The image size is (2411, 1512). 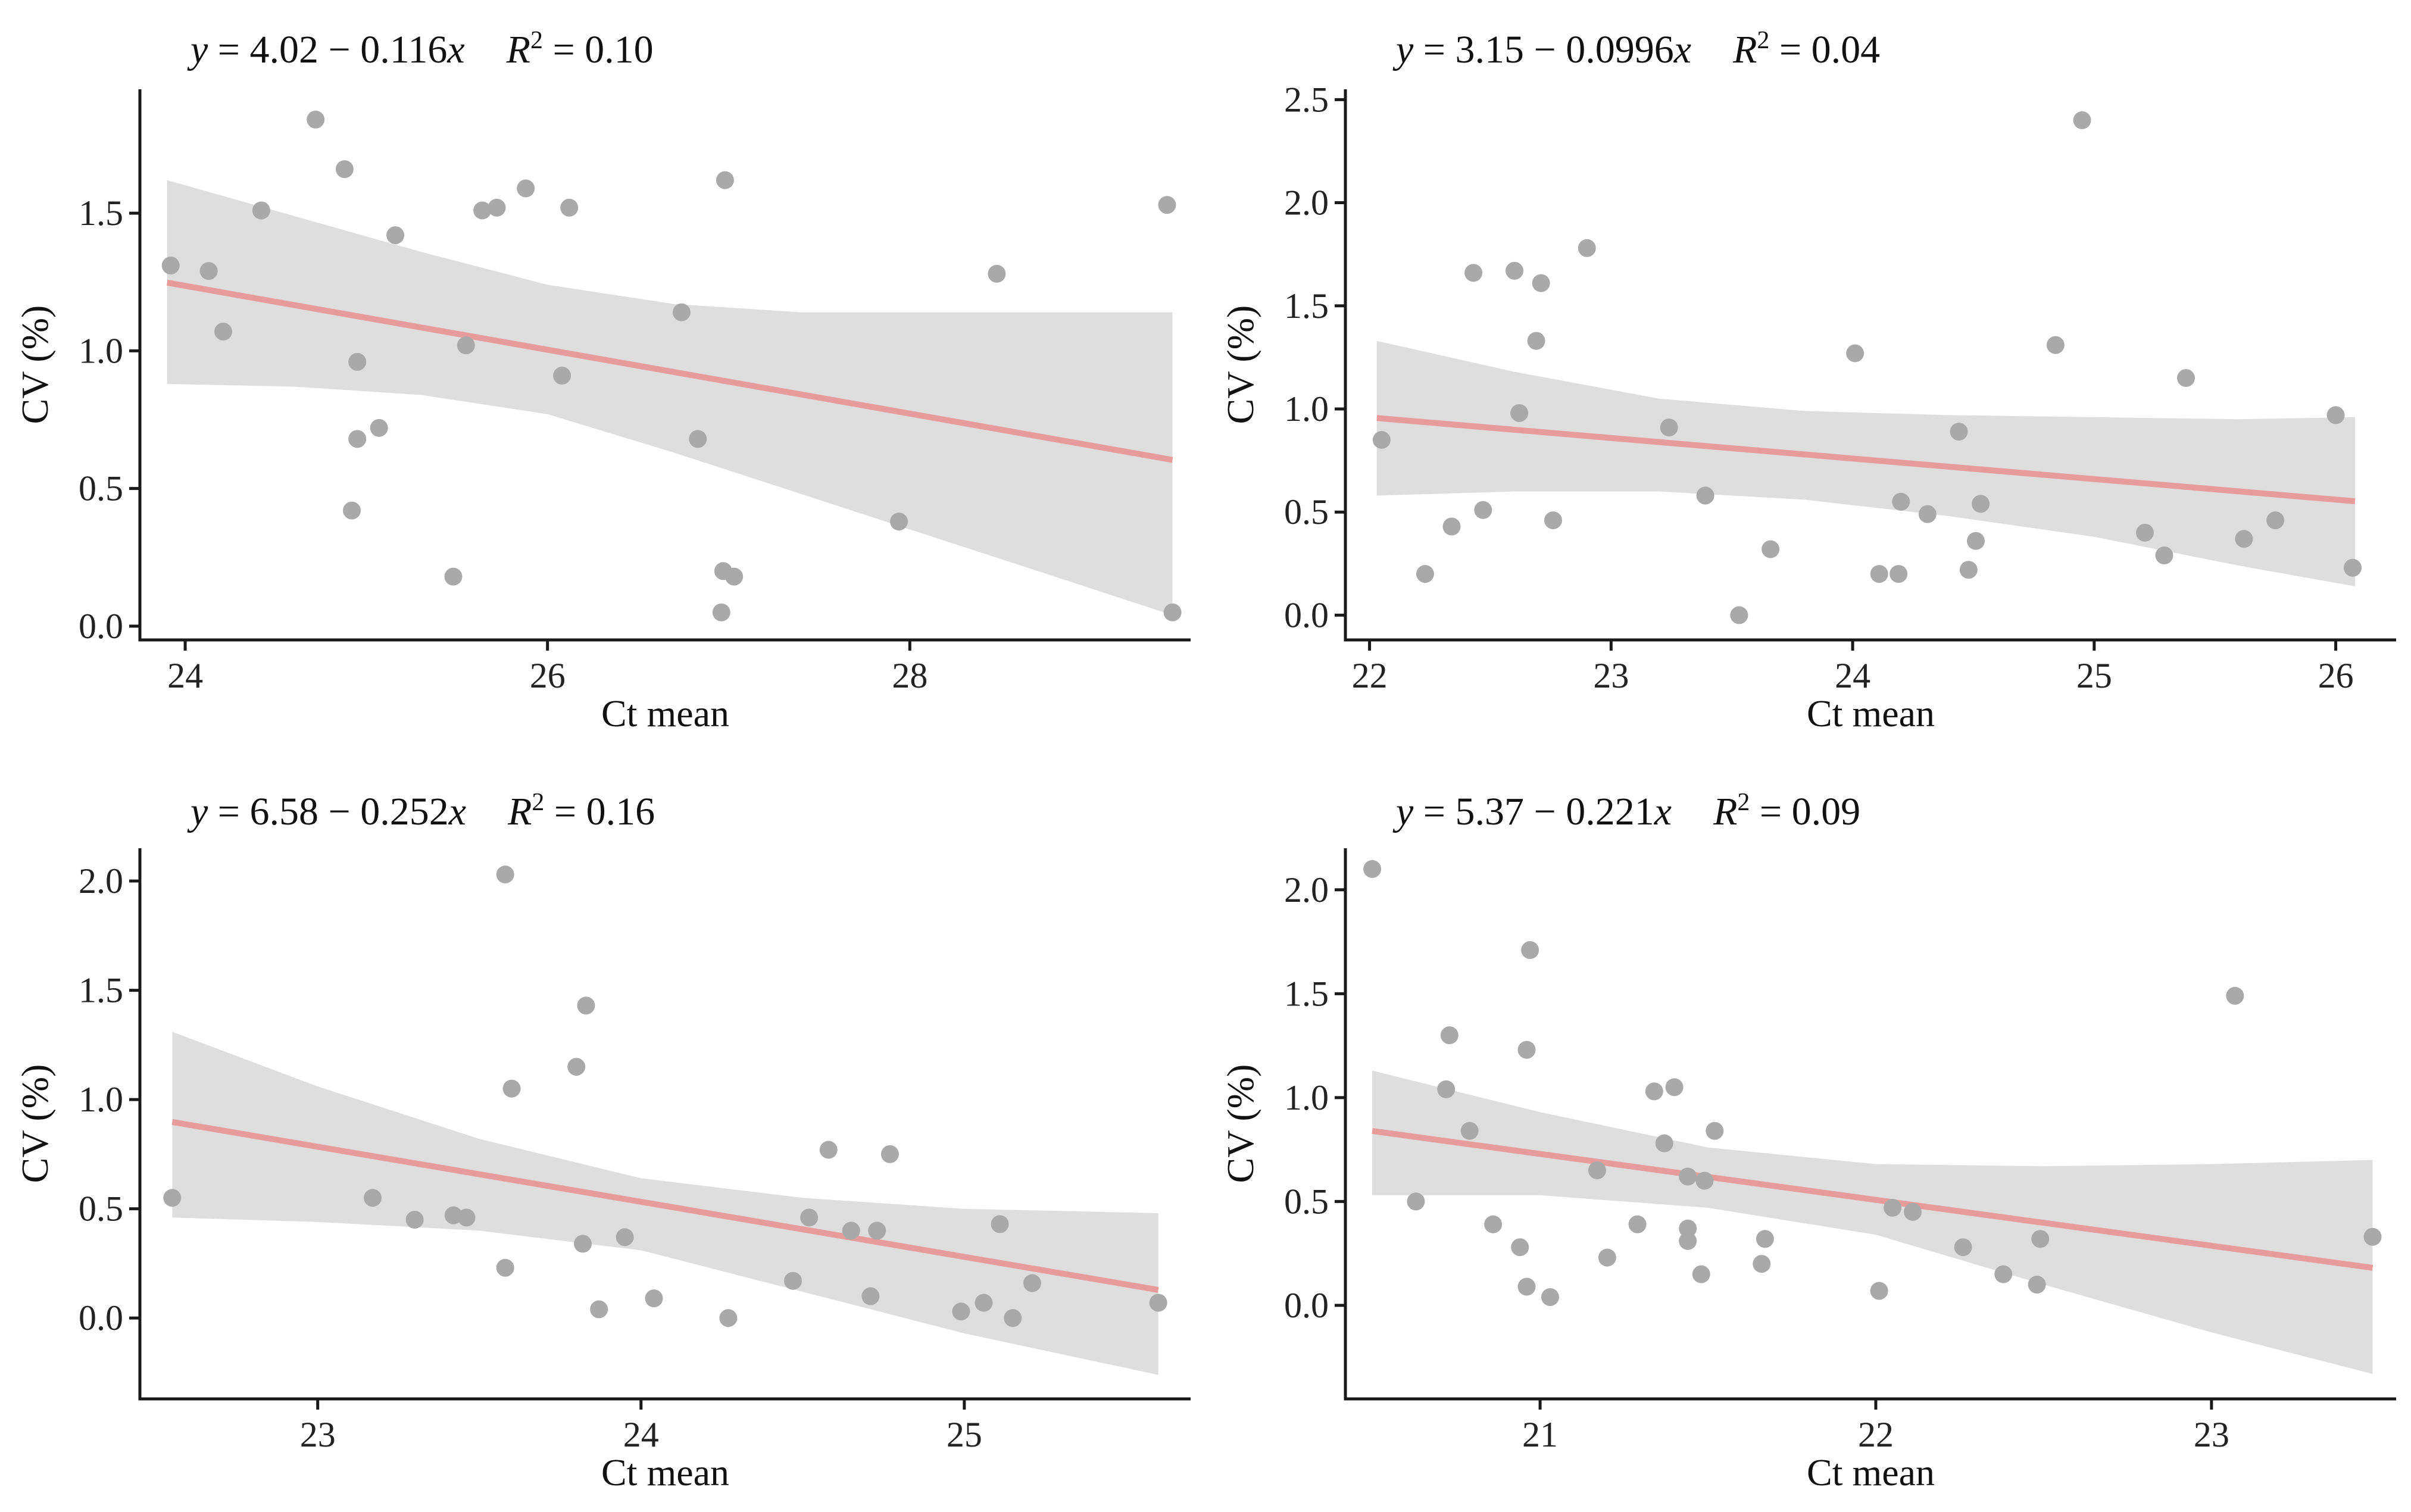 What do you see at coordinates (665, 1206) in the screenshot?
I see `regression-line` at bounding box center [665, 1206].